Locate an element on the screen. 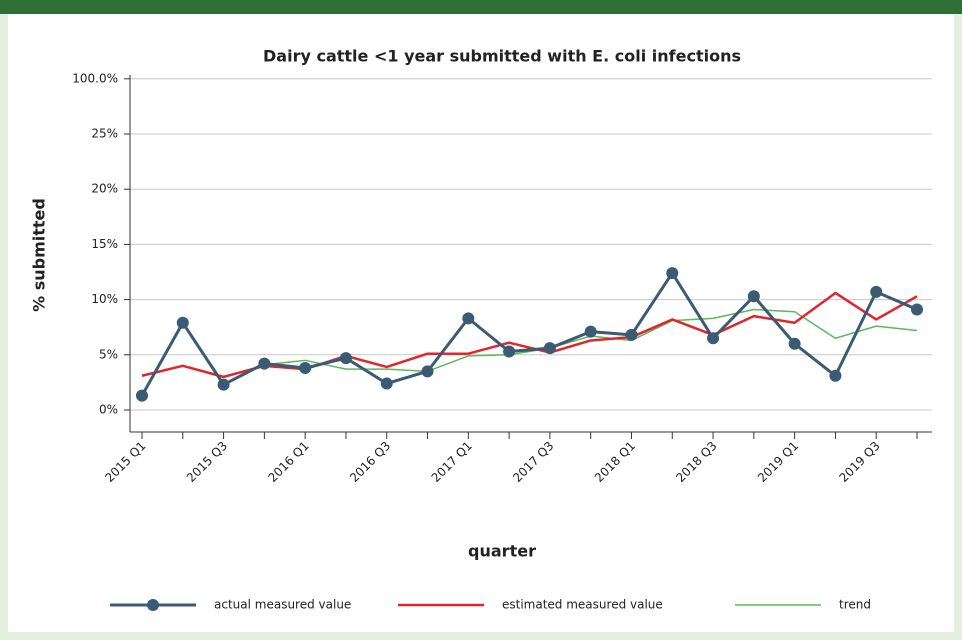 The width and height of the screenshot is (962, 640). legend-label: trend is located at coordinates (855, 605).